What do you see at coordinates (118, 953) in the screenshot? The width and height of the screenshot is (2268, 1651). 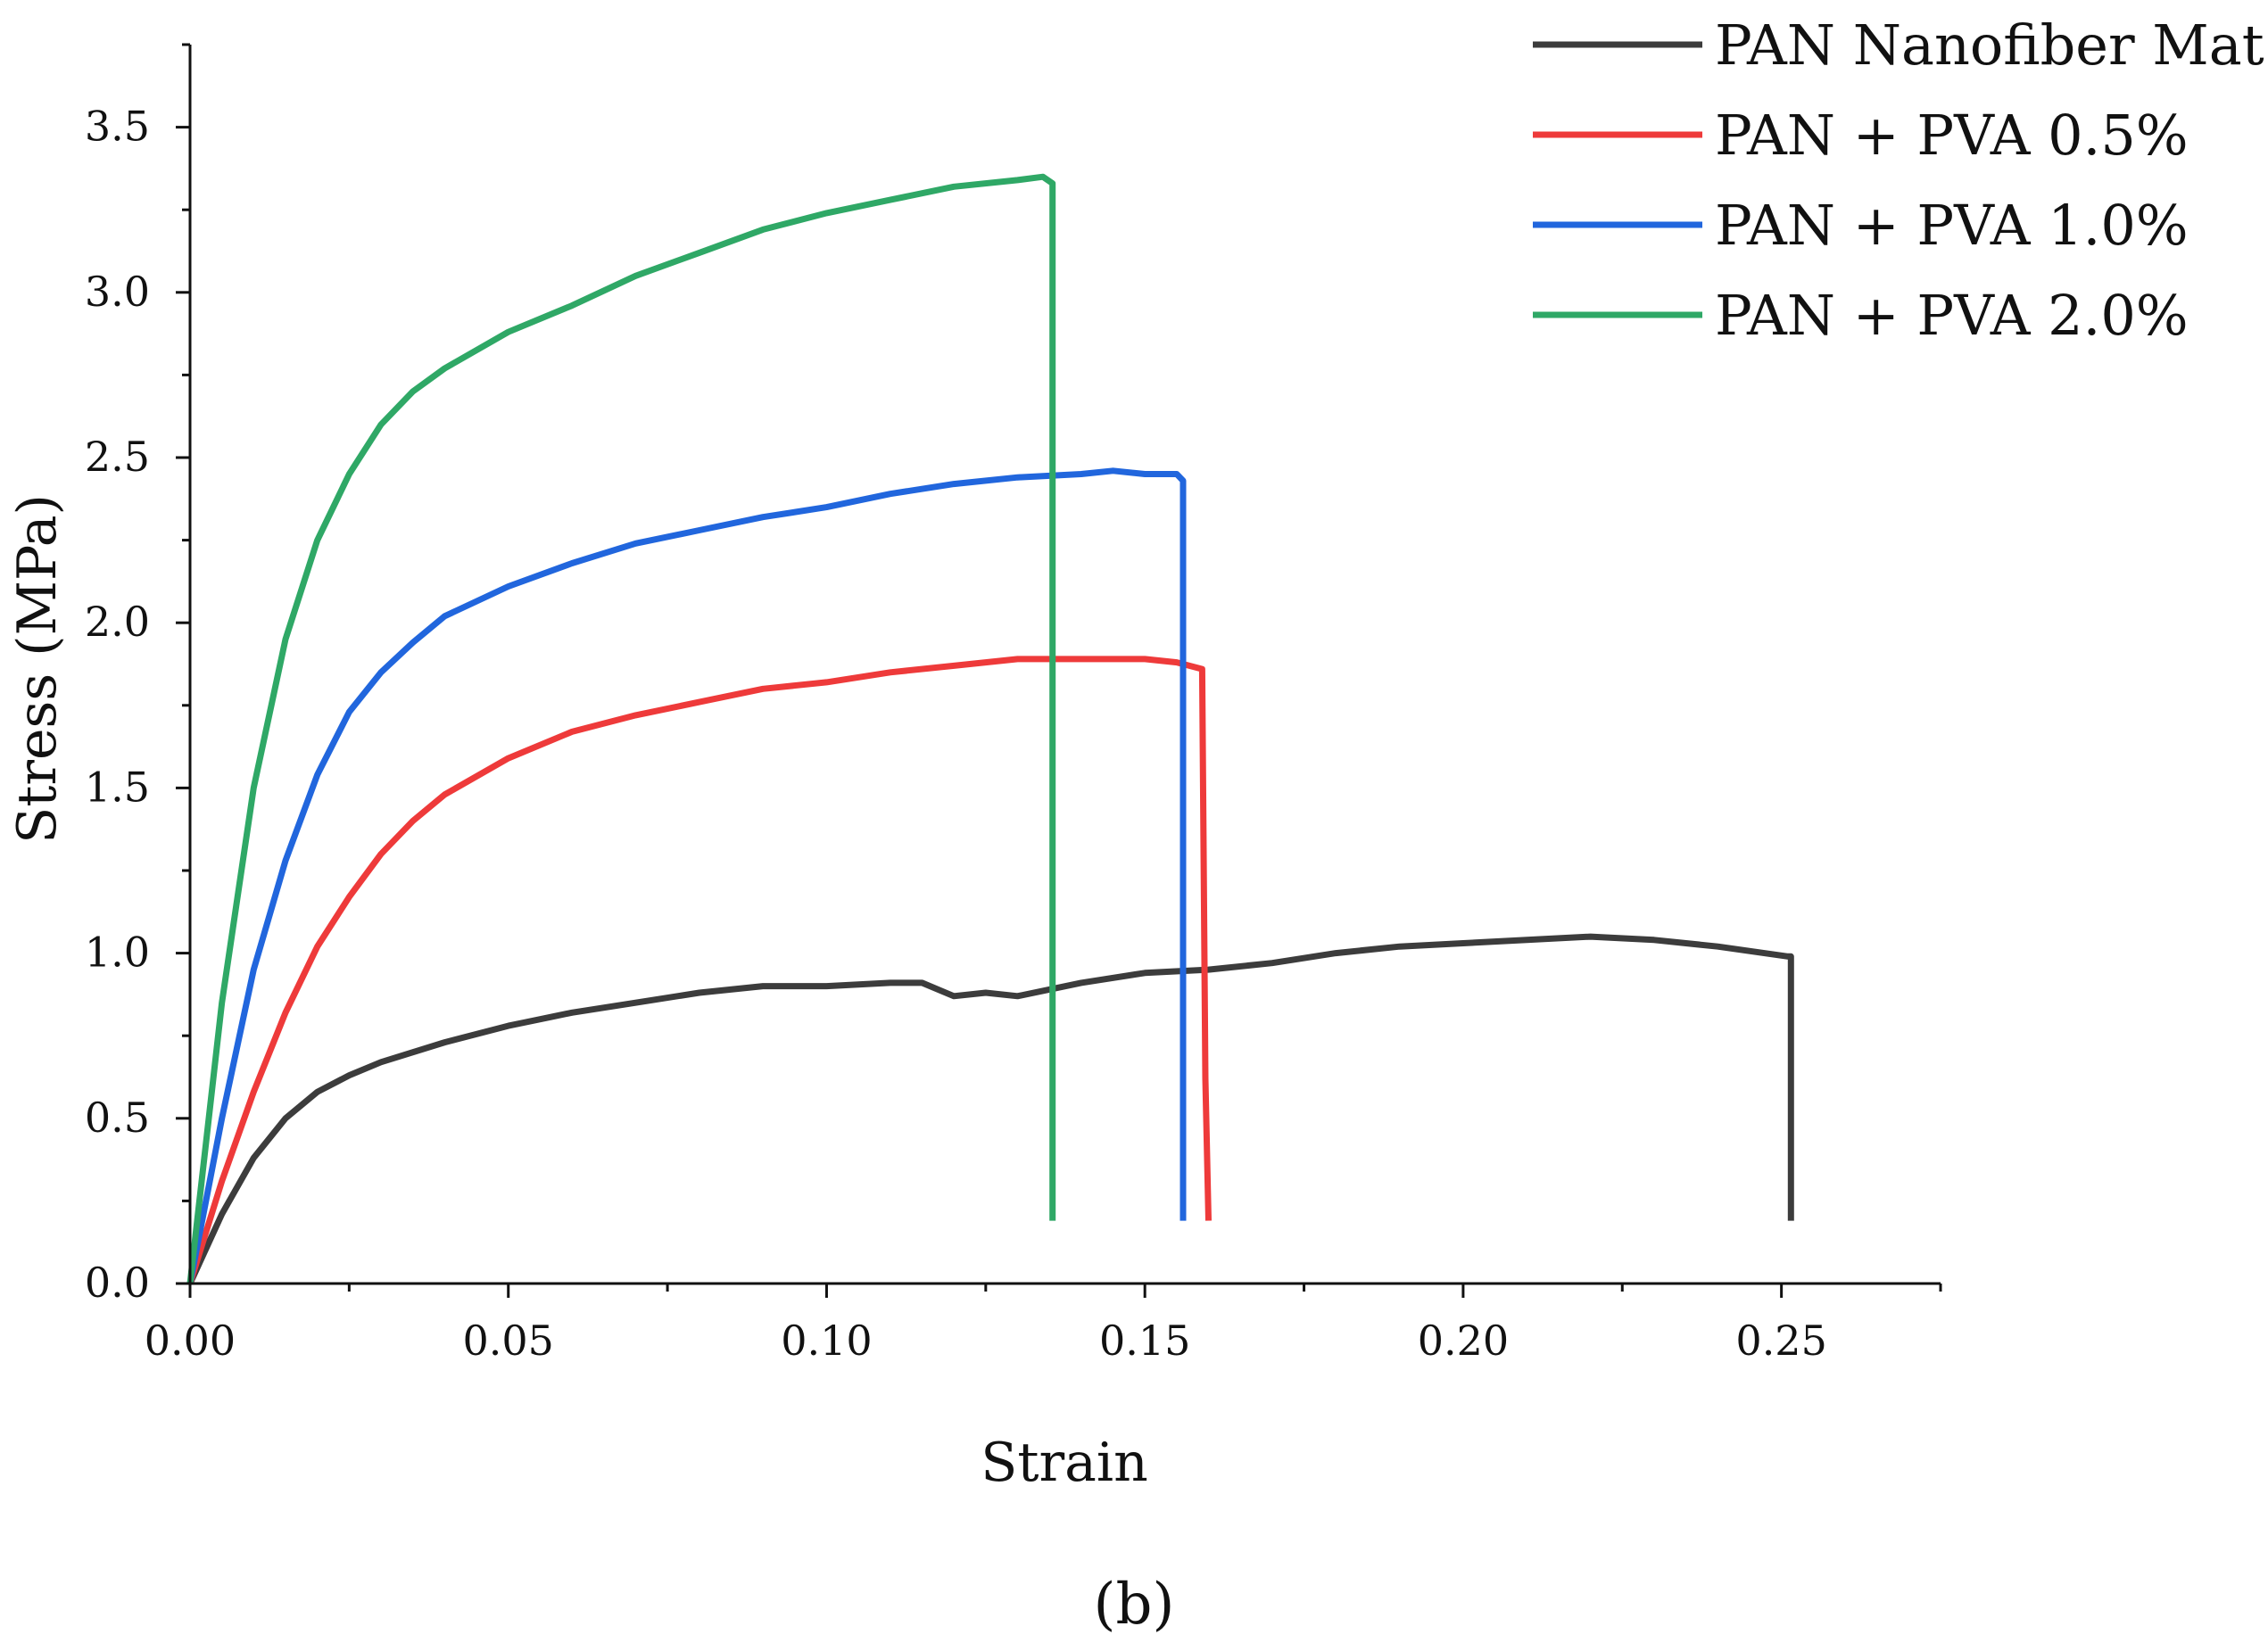 I see `y-tick-label: 1.0` at bounding box center [118, 953].